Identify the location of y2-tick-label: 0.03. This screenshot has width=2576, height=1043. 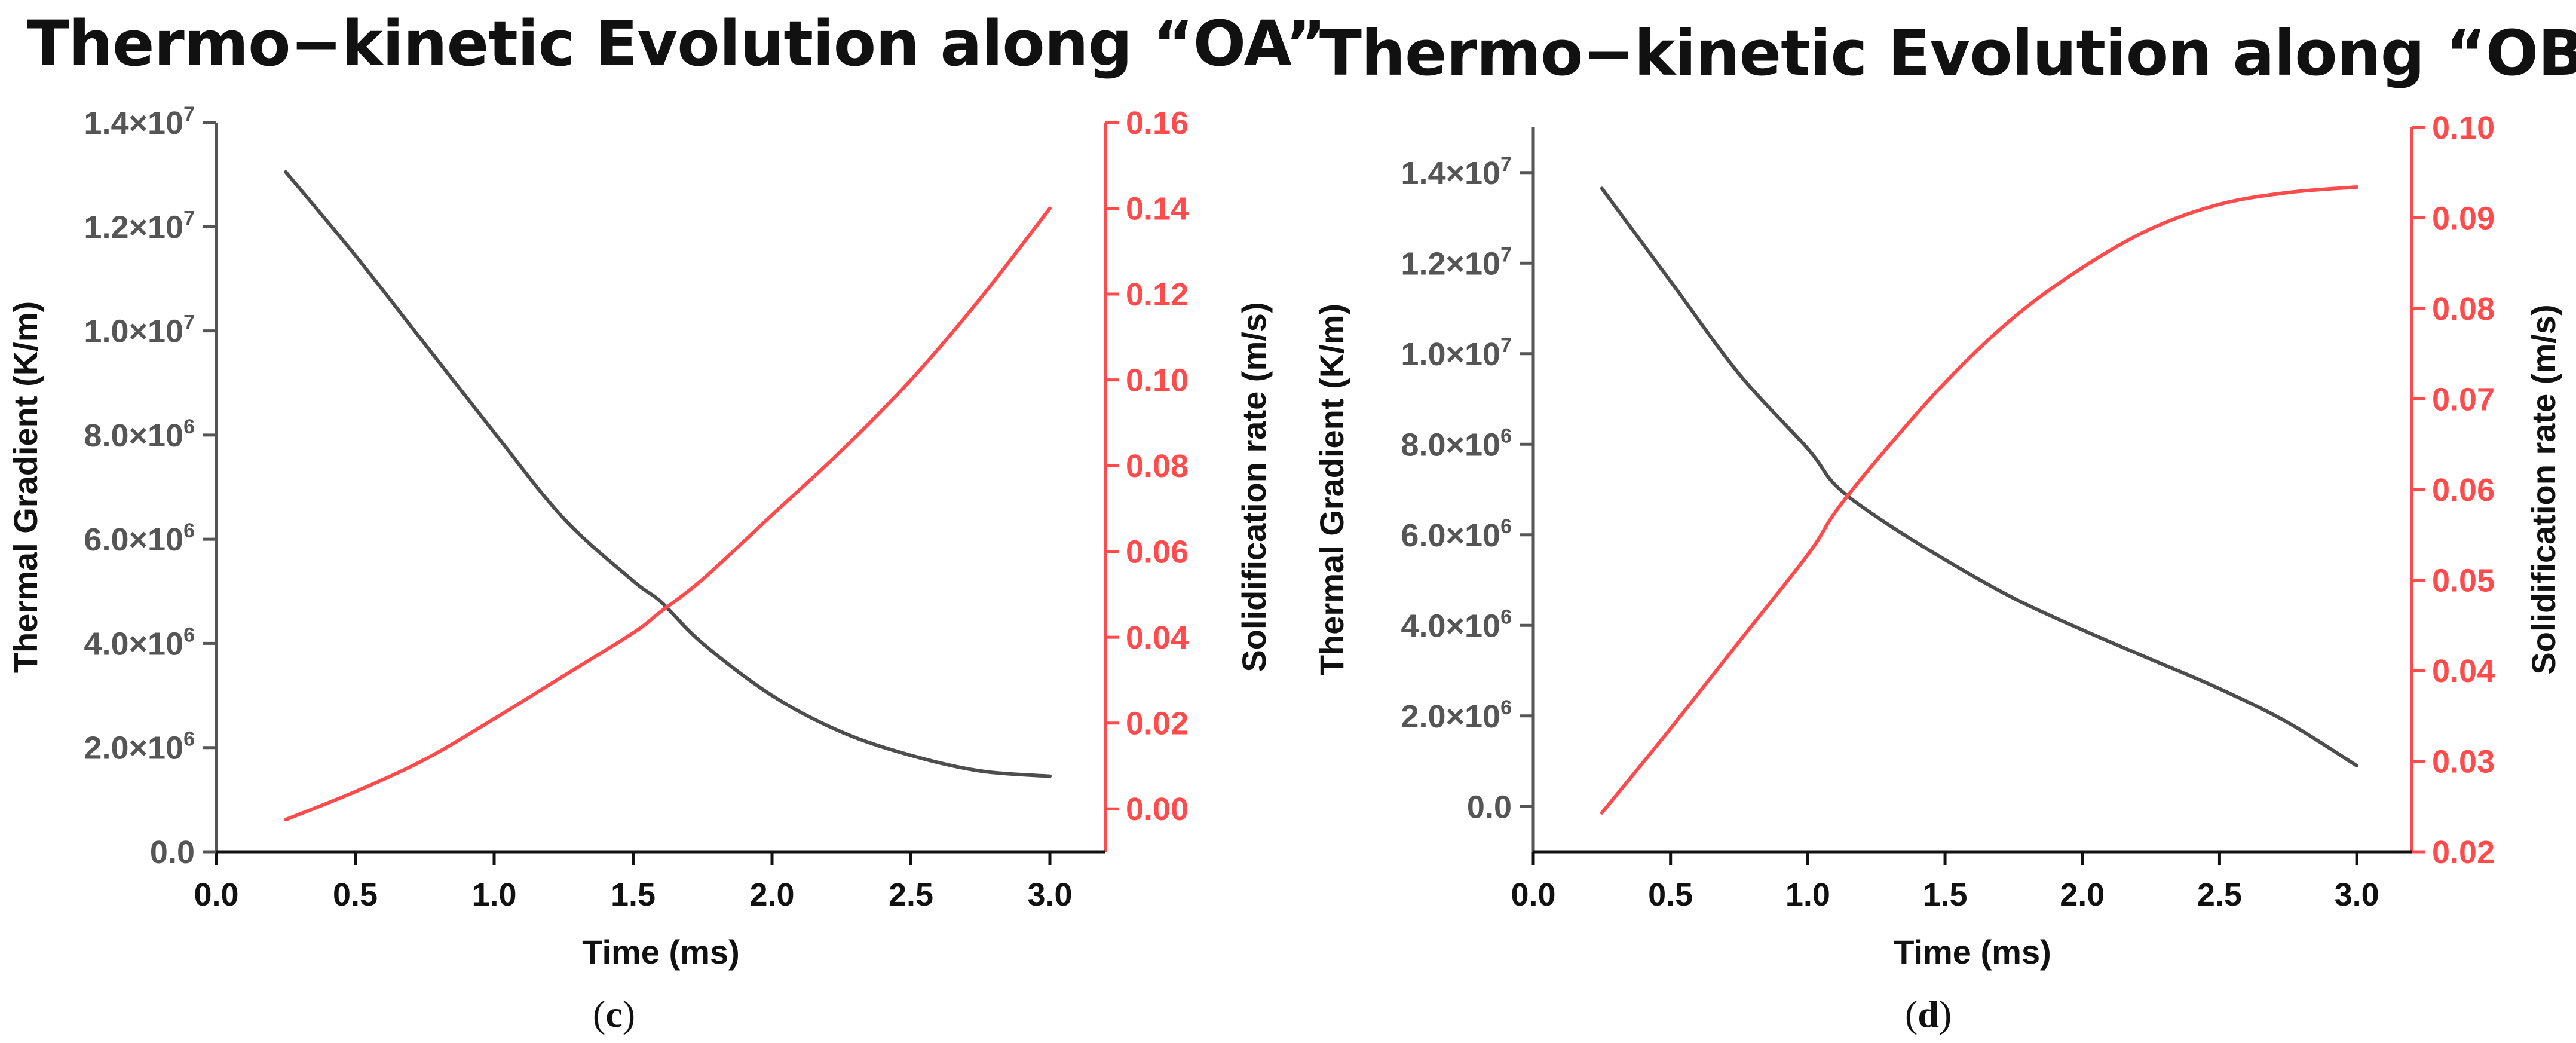
(2463, 762).